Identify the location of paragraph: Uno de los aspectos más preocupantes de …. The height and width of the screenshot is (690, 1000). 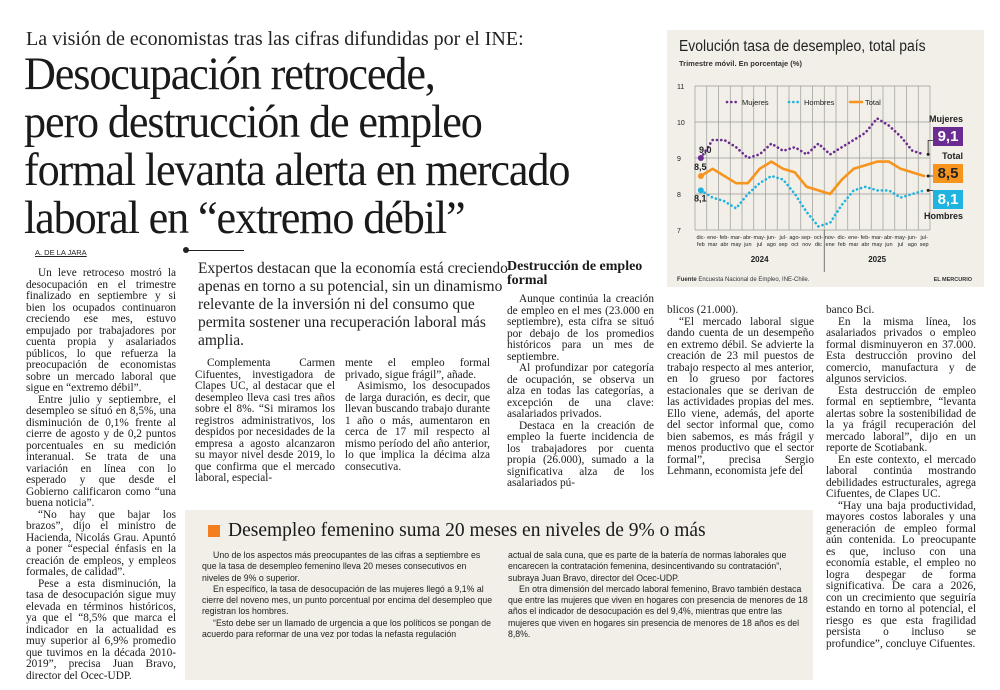
(341, 567).